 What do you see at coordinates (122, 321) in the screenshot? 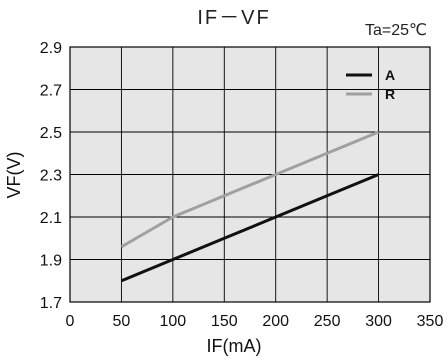
I see `x-tick-label: 50` at bounding box center [122, 321].